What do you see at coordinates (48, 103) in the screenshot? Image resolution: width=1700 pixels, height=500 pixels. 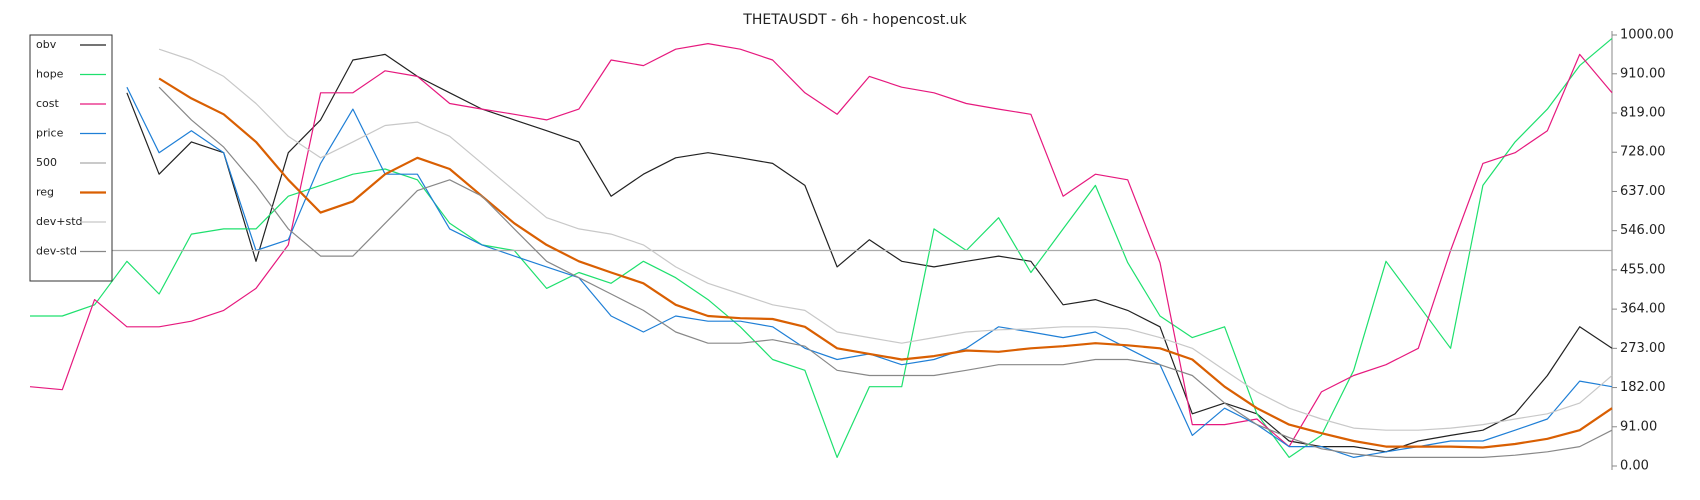 I see `legend-label: cost` at bounding box center [48, 103].